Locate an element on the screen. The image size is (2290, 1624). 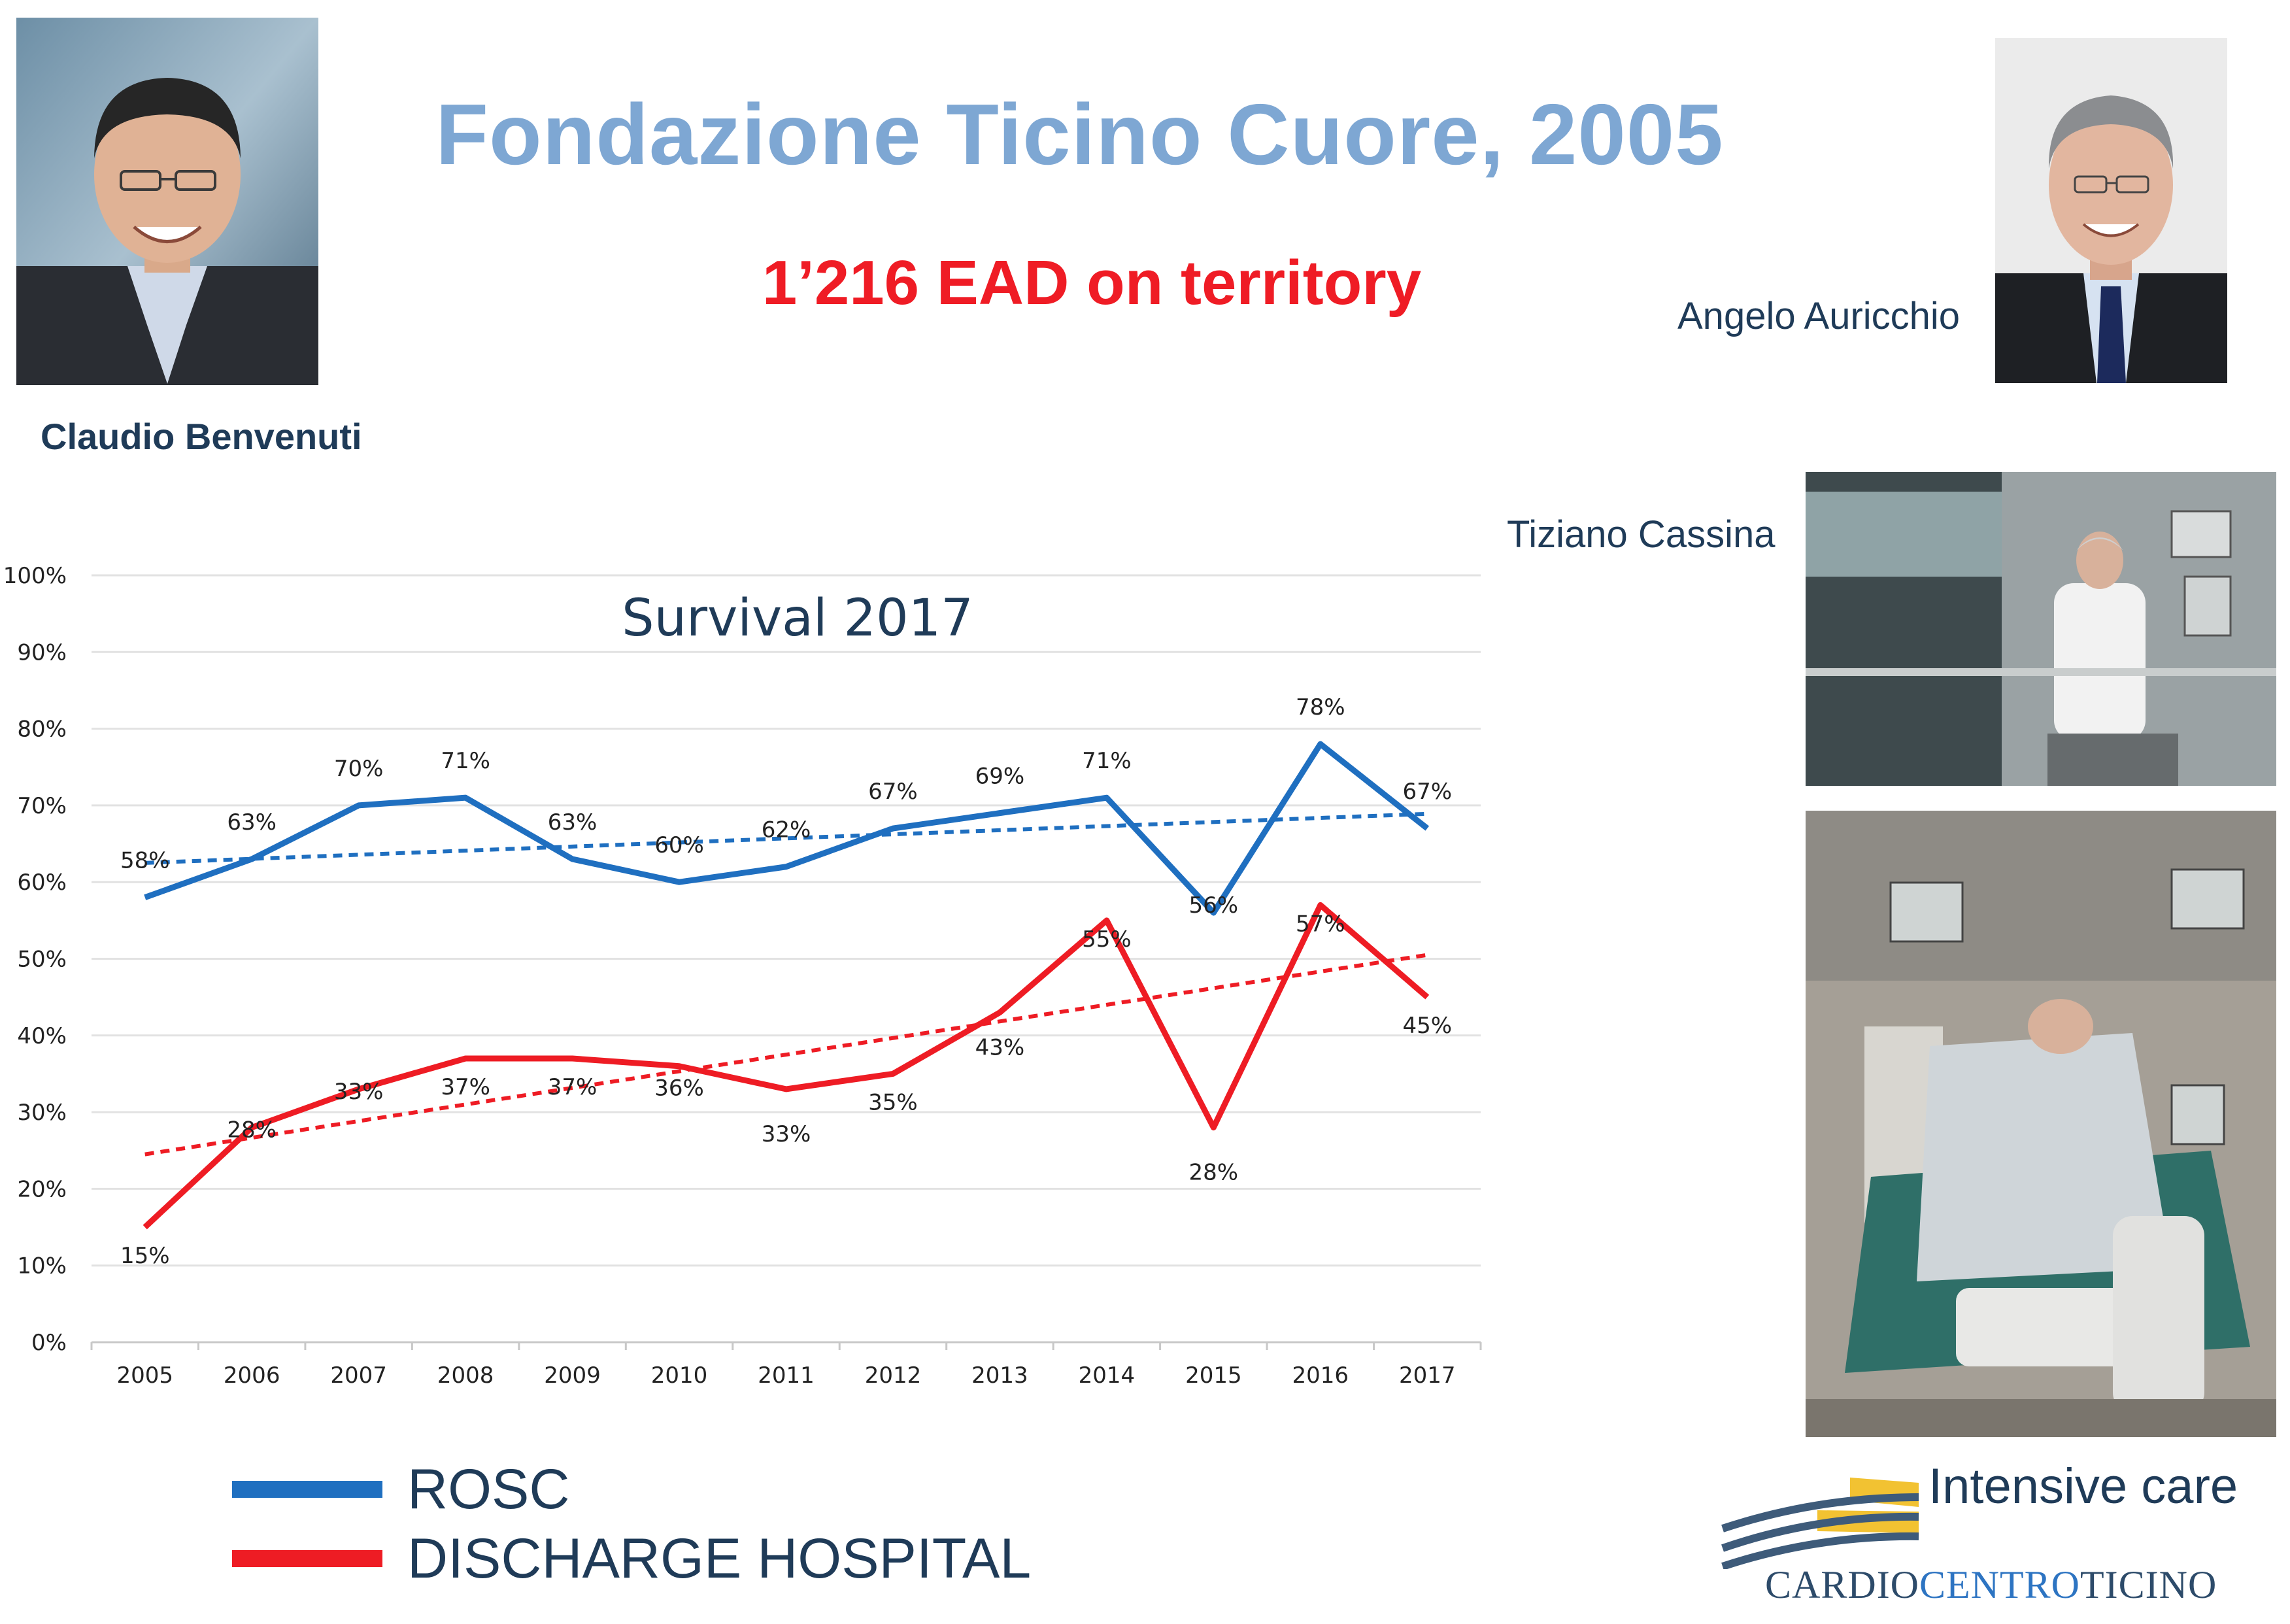
y-axis-ticks: 0% 10% 20% 30% 40% 50% 60% 70% 80% 90% 100% is located at coordinates (35, 959).